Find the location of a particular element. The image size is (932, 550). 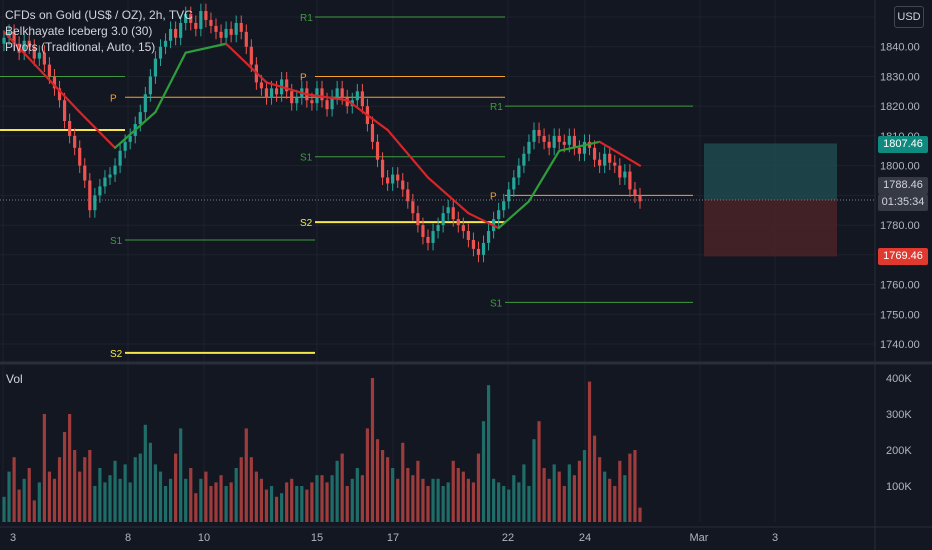

date-tick-label: 15 is located at coordinates (317, 538).